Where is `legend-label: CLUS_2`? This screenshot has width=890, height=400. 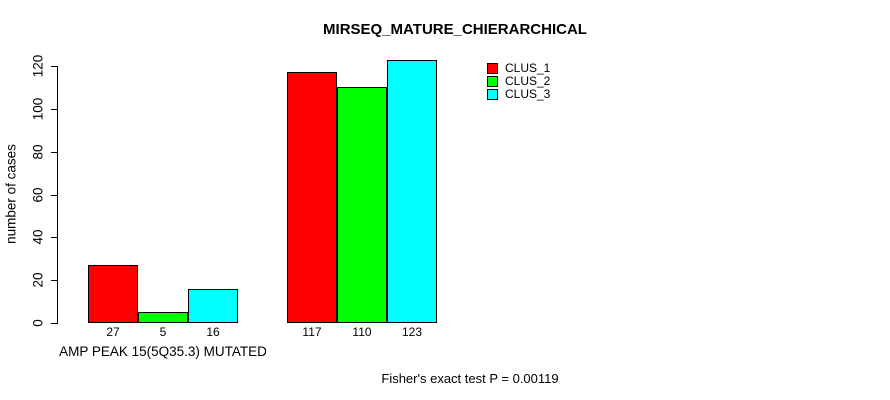 legend-label: CLUS_2 is located at coordinates (528, 81).